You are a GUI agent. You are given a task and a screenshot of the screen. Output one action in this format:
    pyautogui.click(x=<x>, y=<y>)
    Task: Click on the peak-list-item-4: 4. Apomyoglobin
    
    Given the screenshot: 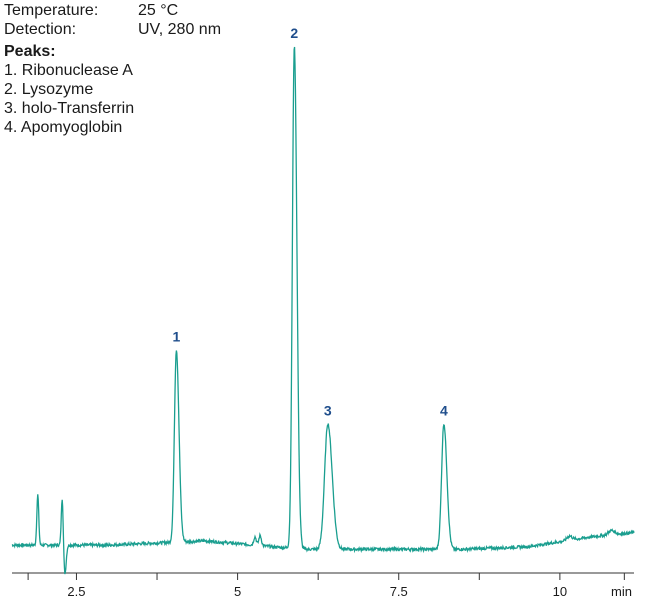 What is the action you would take?
    pyautogui.click(x=63, y=127)
    